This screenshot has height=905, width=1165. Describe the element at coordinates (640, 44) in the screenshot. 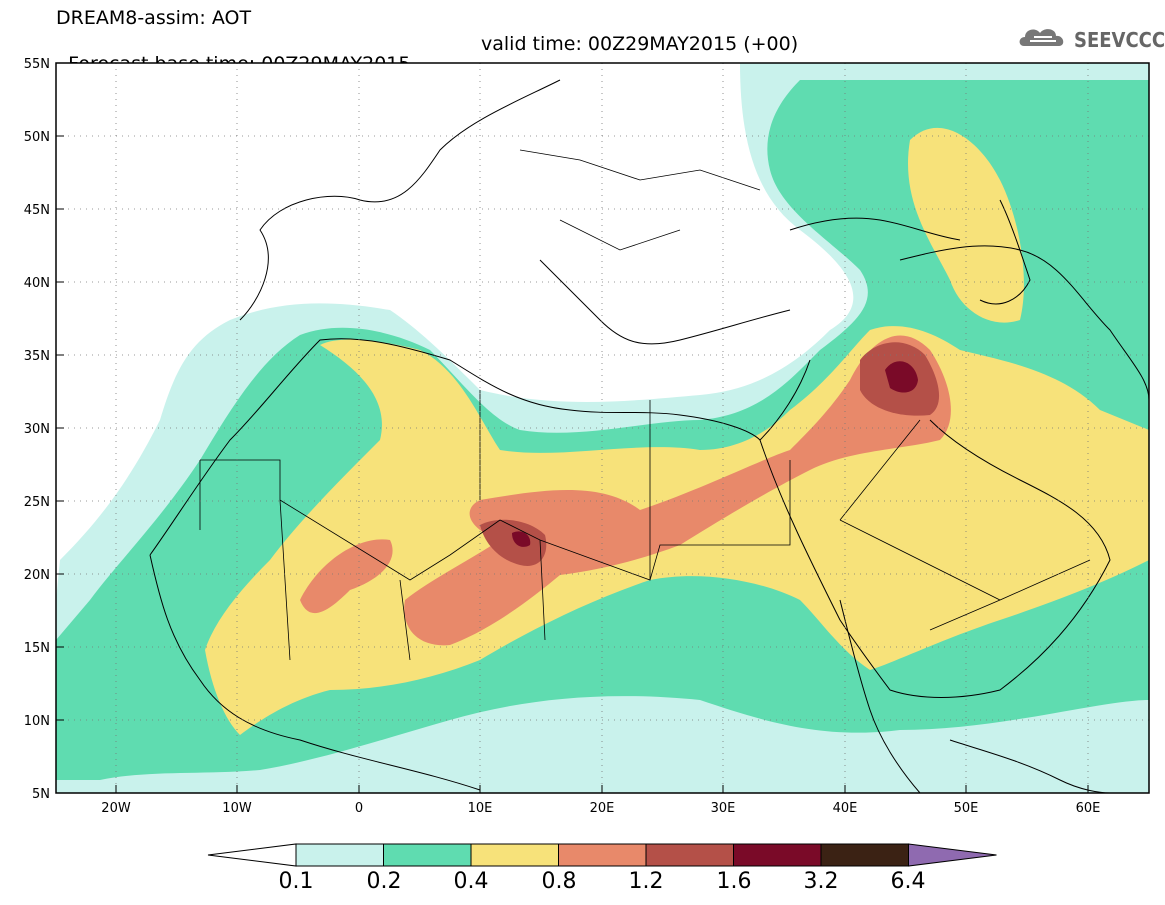

I see `valid-time: valid time: 00Z29MAY2015 (+00)` at that location.